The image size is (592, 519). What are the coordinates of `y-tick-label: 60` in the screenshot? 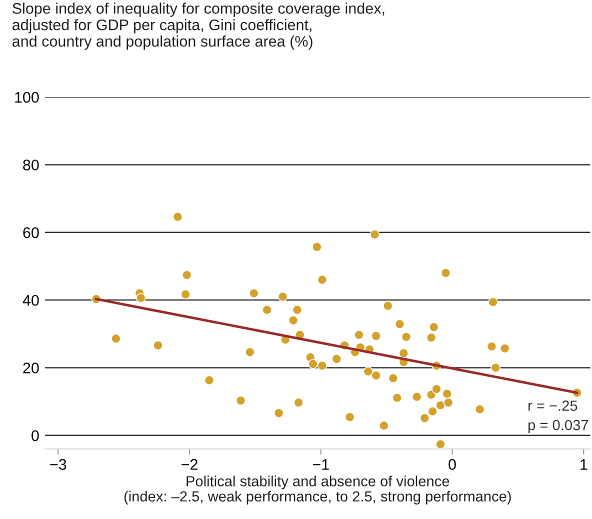 It's located at (31, 232).